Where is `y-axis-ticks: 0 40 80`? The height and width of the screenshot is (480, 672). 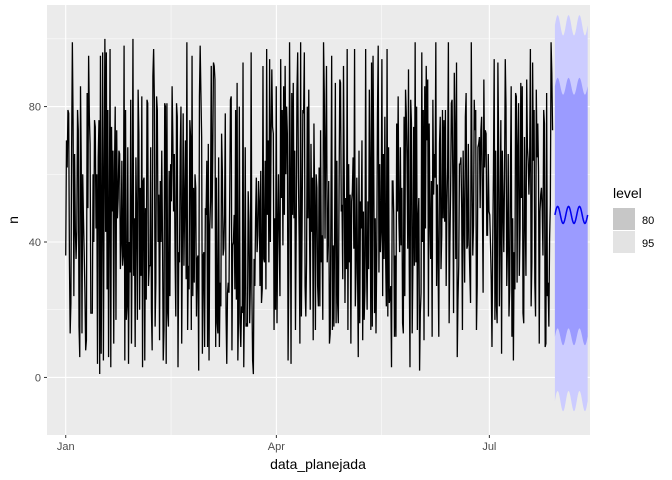 y-axis-ticks: 0 40 80 is located at coordinates (38, 243).